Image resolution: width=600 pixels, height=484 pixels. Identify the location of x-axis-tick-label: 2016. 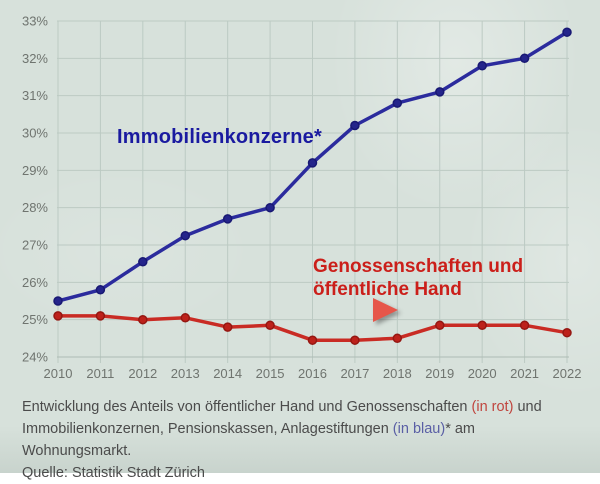
(312, 373).